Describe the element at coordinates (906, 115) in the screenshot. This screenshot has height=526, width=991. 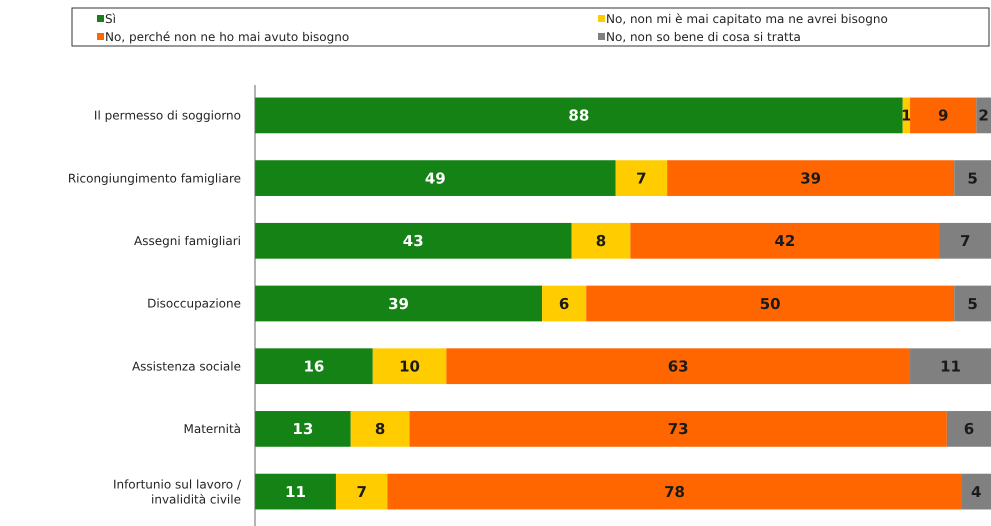
I see `data-label: 1` at that location.